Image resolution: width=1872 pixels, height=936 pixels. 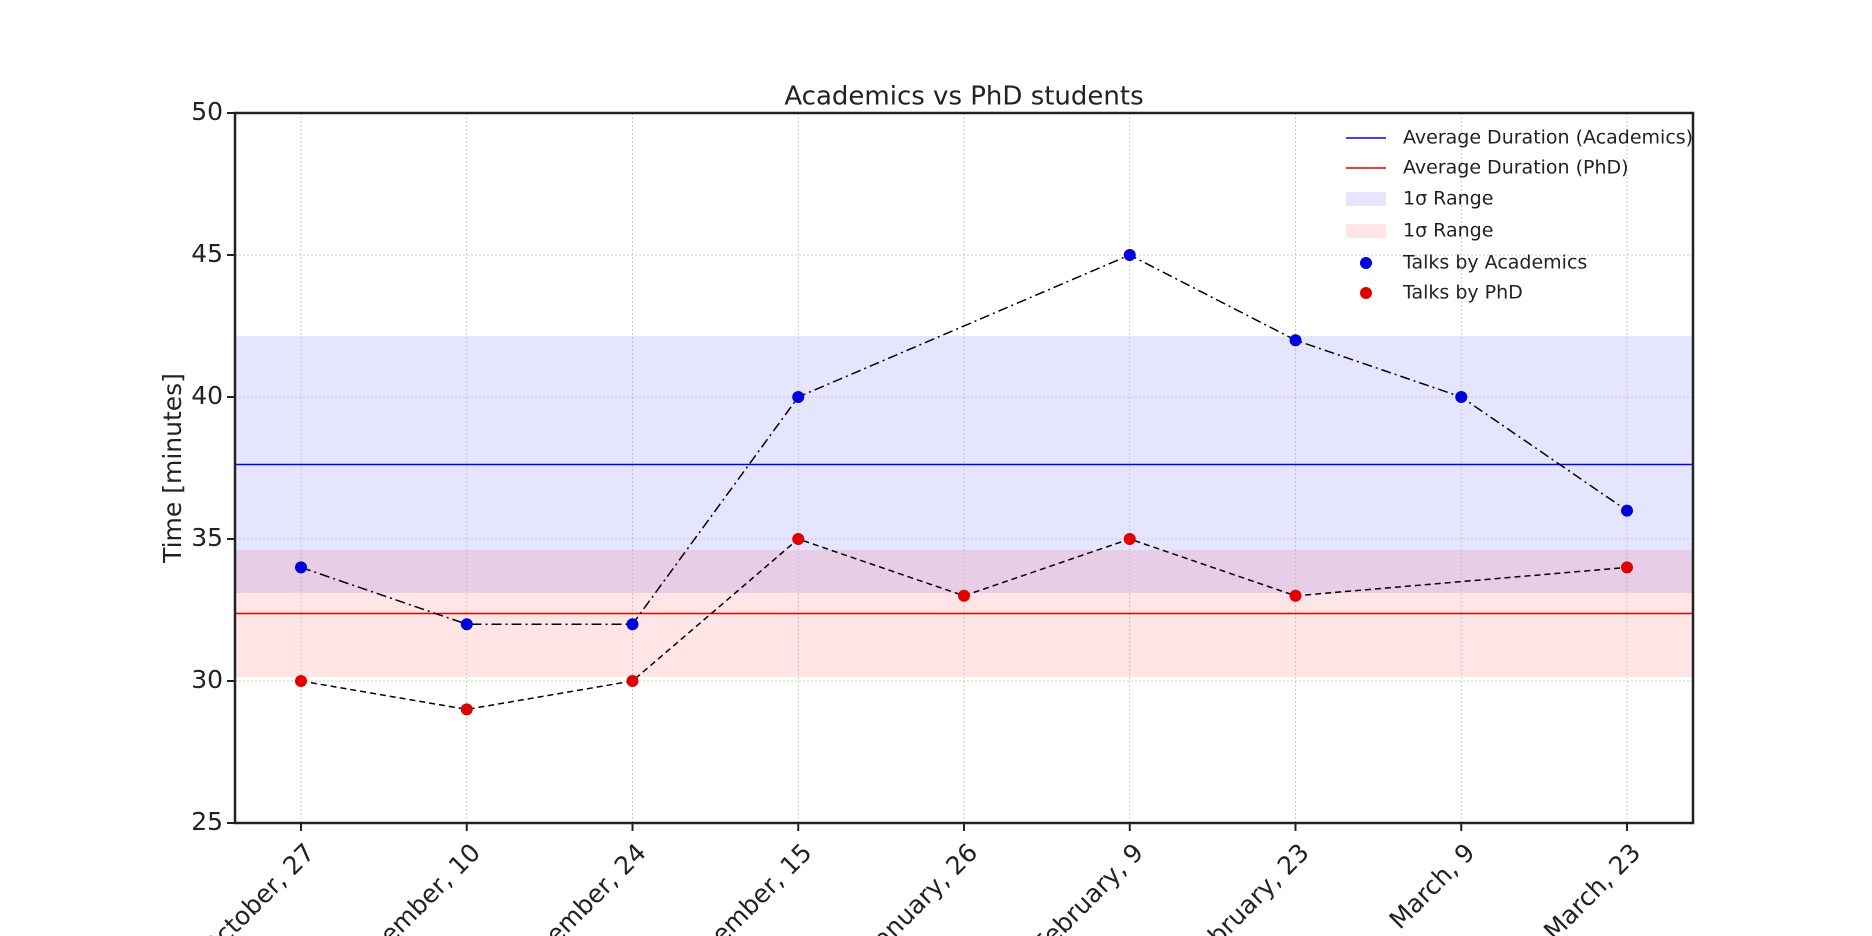 I want to click on series-line, so click(x=964, y=624).